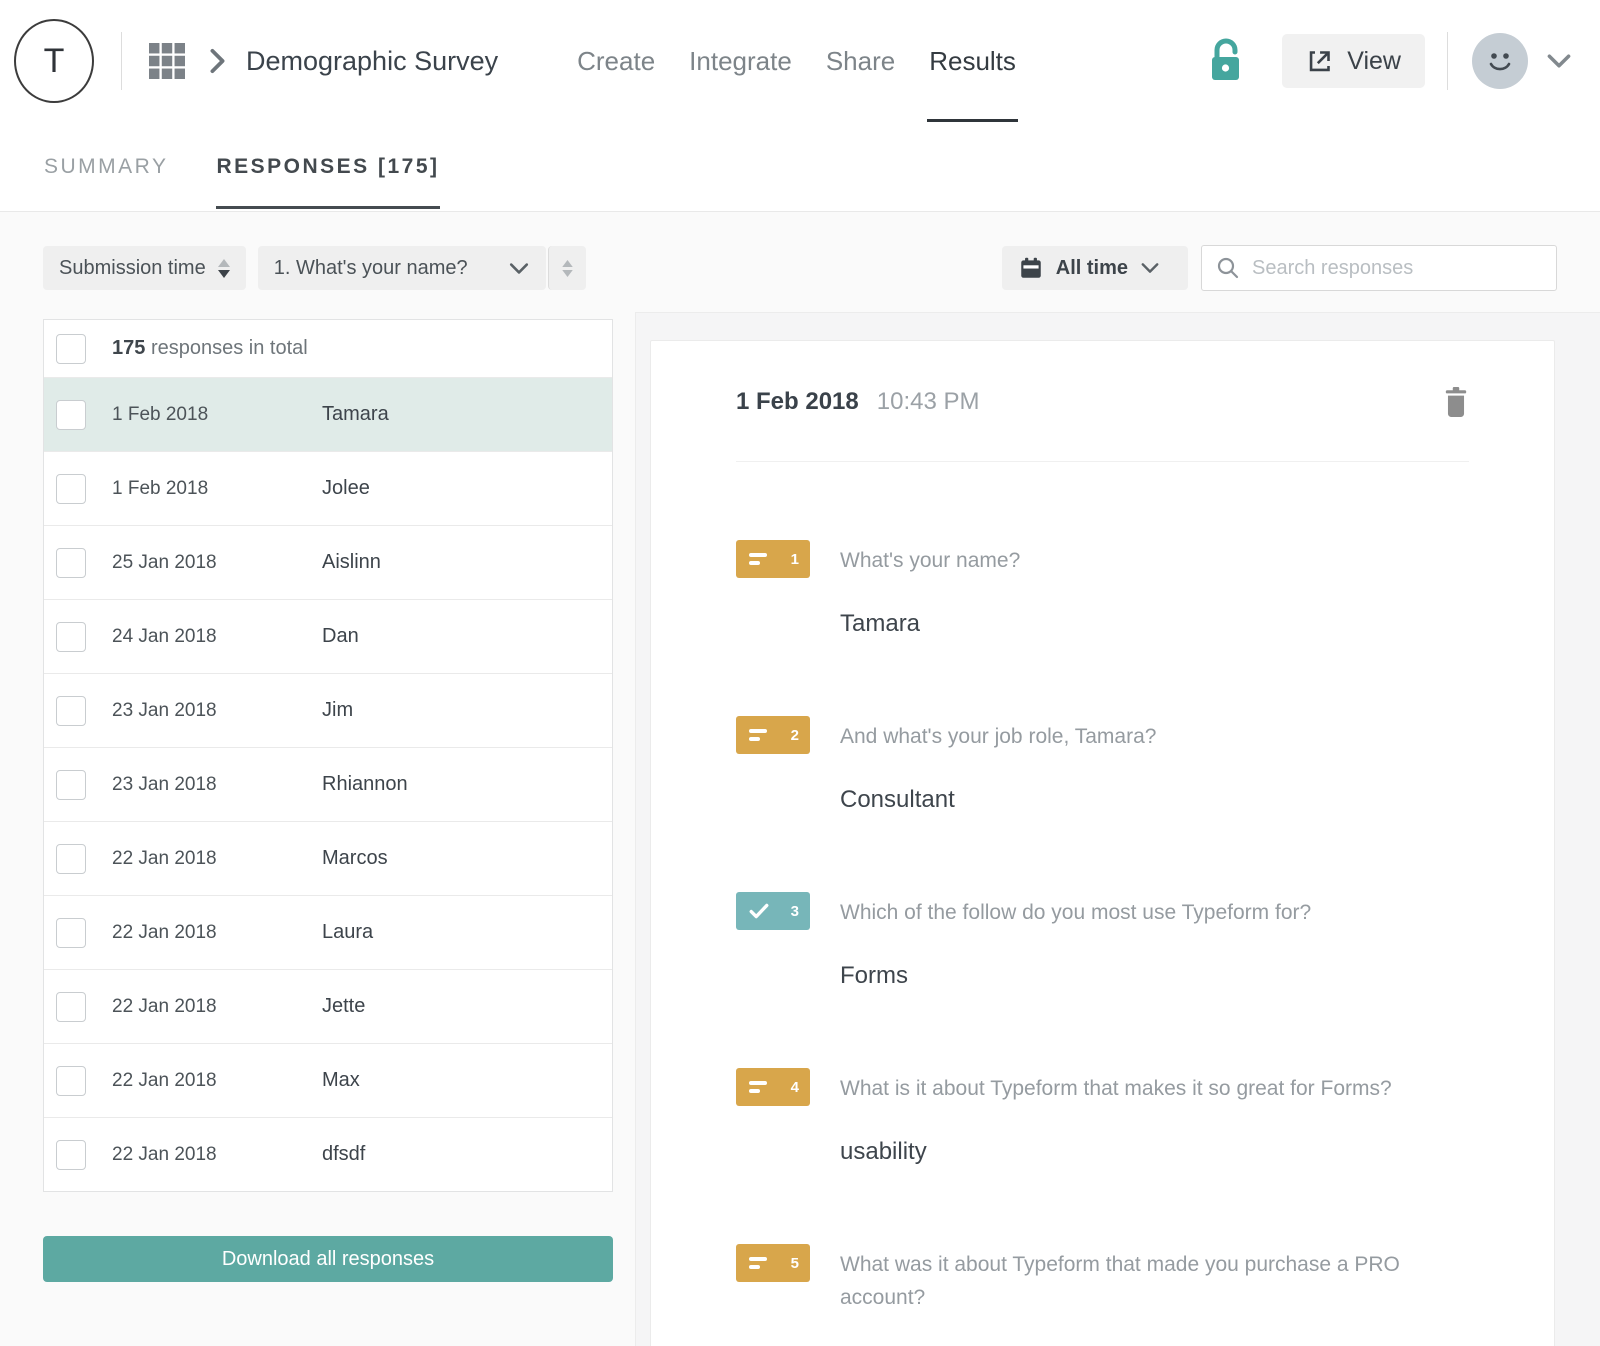  I want to click on question-number: 3, so click(794, 911).